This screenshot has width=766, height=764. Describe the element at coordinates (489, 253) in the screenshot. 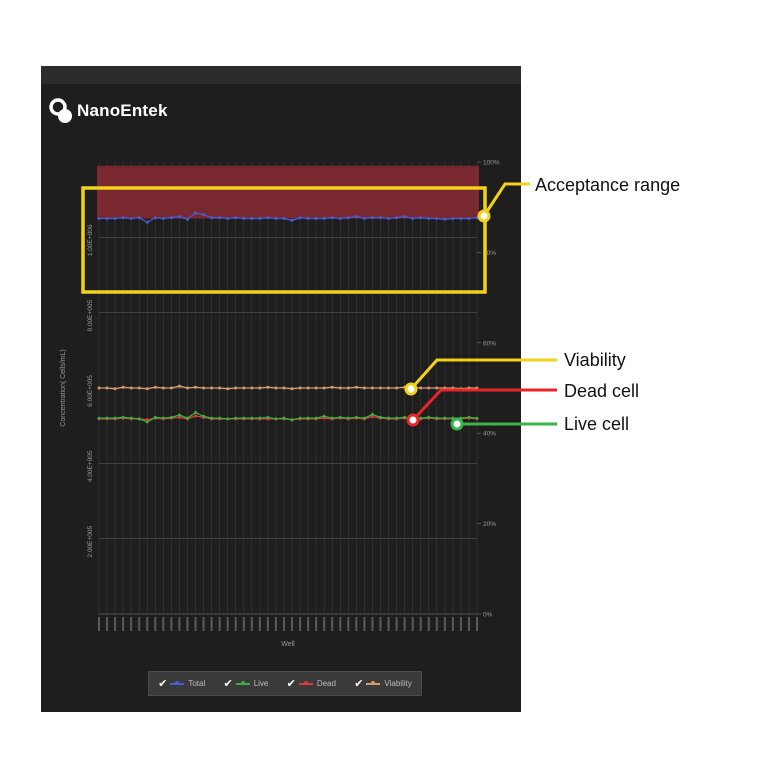

I see `y-right-tick-label: 80%` at that location.